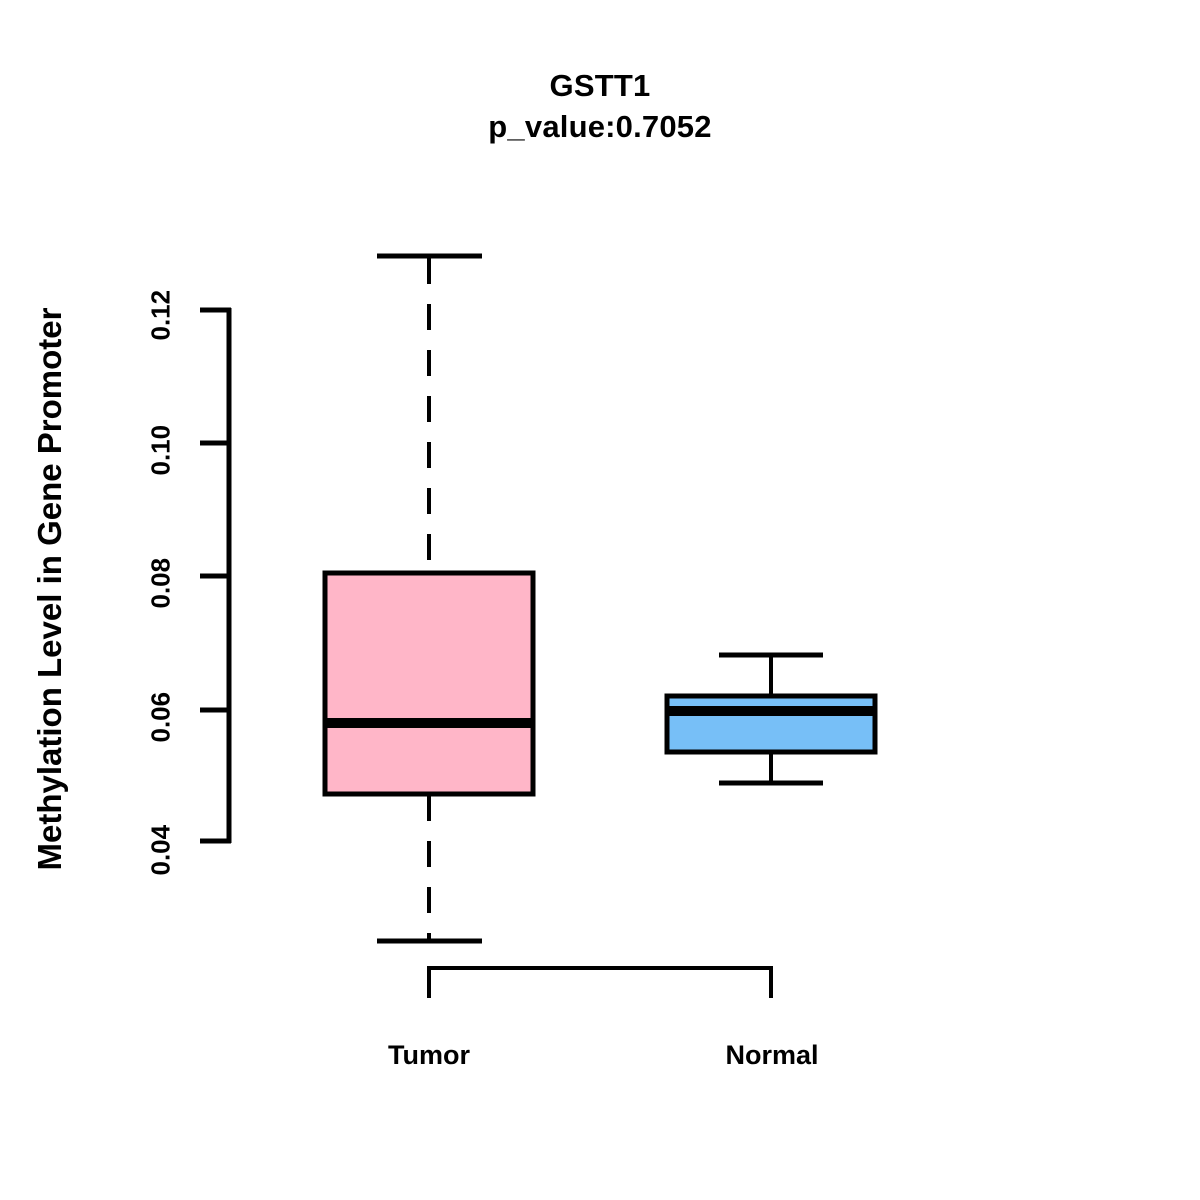  I want to click on box-tumor, so click(429, 598).